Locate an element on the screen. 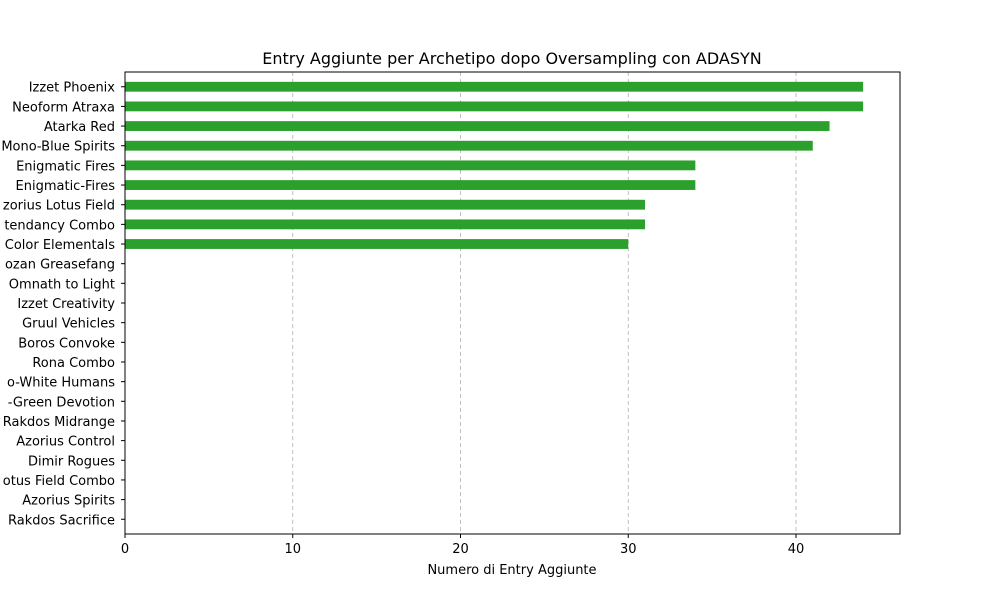  y-tick-label: Enigmatic-Fires is located at coordinates (66, 186).